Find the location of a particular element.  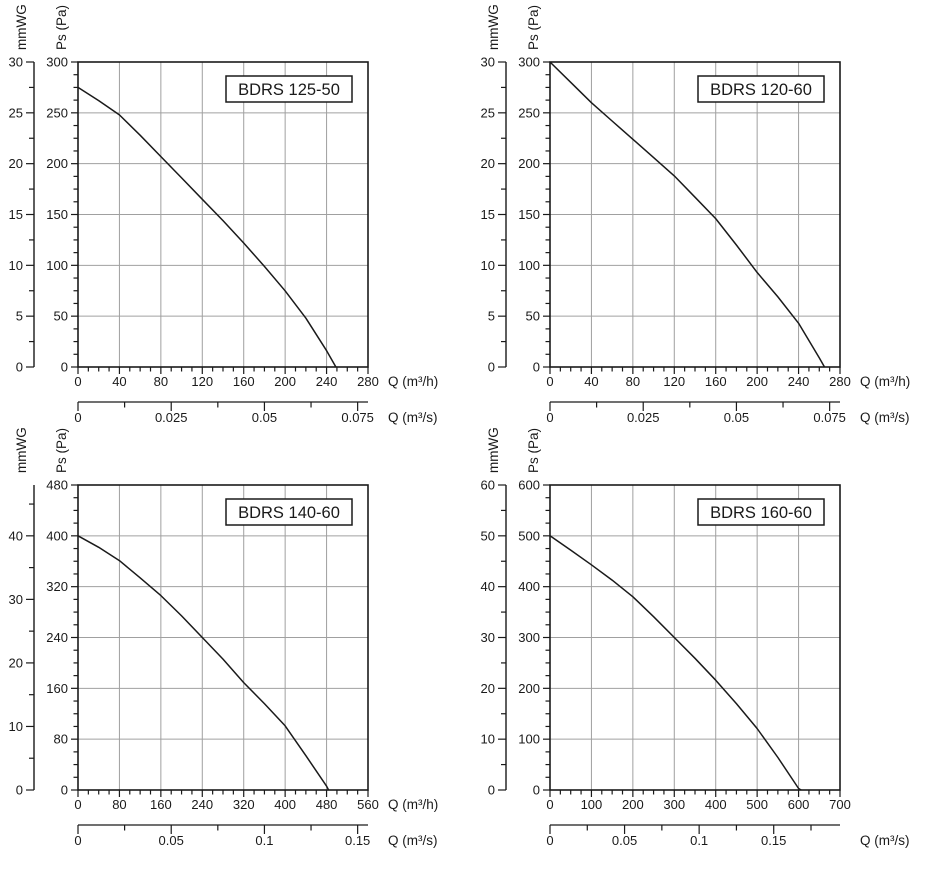

x-tick-label: 600 is located at coordinates (799, 804).